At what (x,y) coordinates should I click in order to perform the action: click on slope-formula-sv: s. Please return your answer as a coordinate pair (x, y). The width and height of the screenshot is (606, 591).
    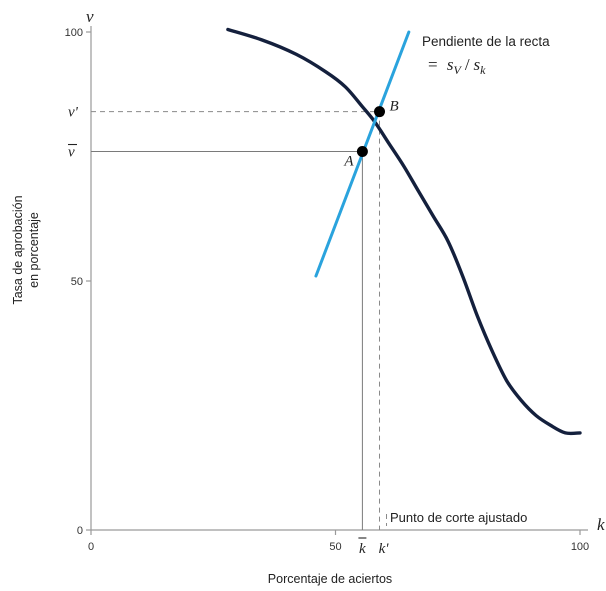
    Looking at the image, I should click on (450, 64).